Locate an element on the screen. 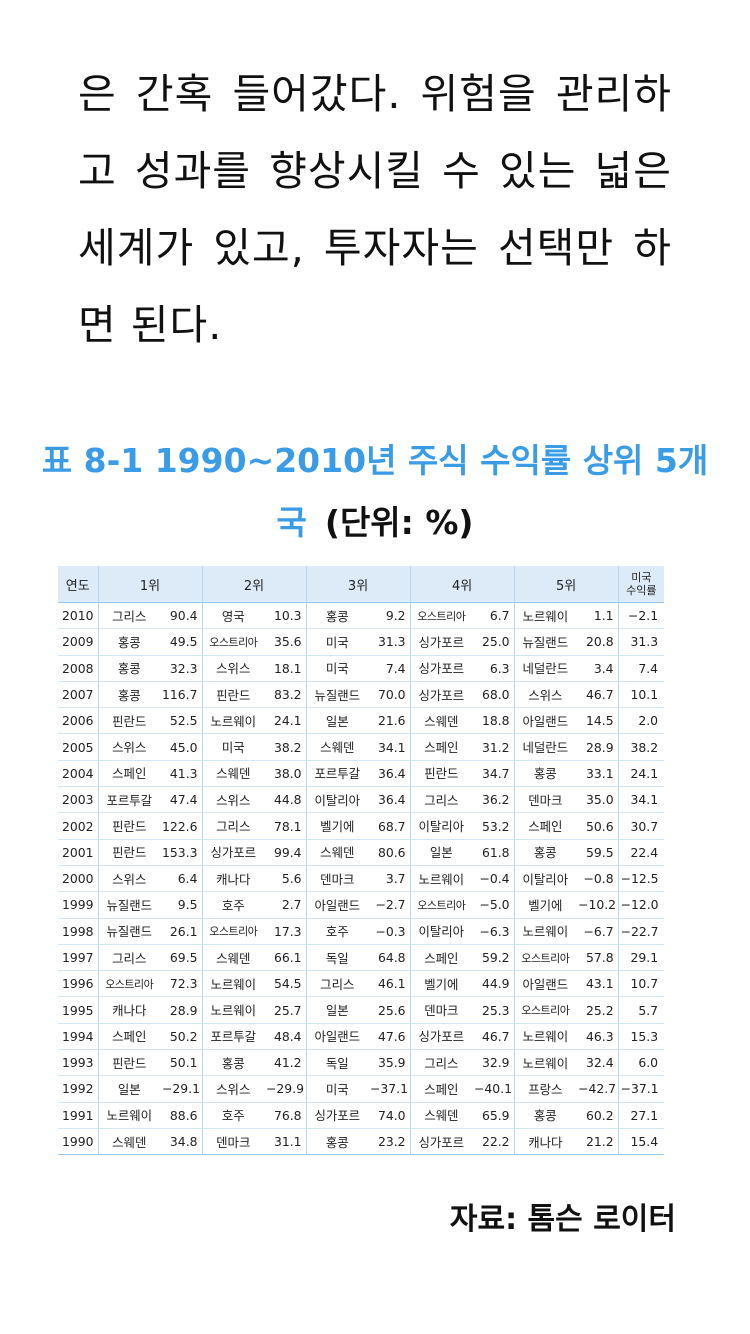 This screenshot has height=1334, width=750. return-value-cell: 25.0 is located at coordinates (493, 642).